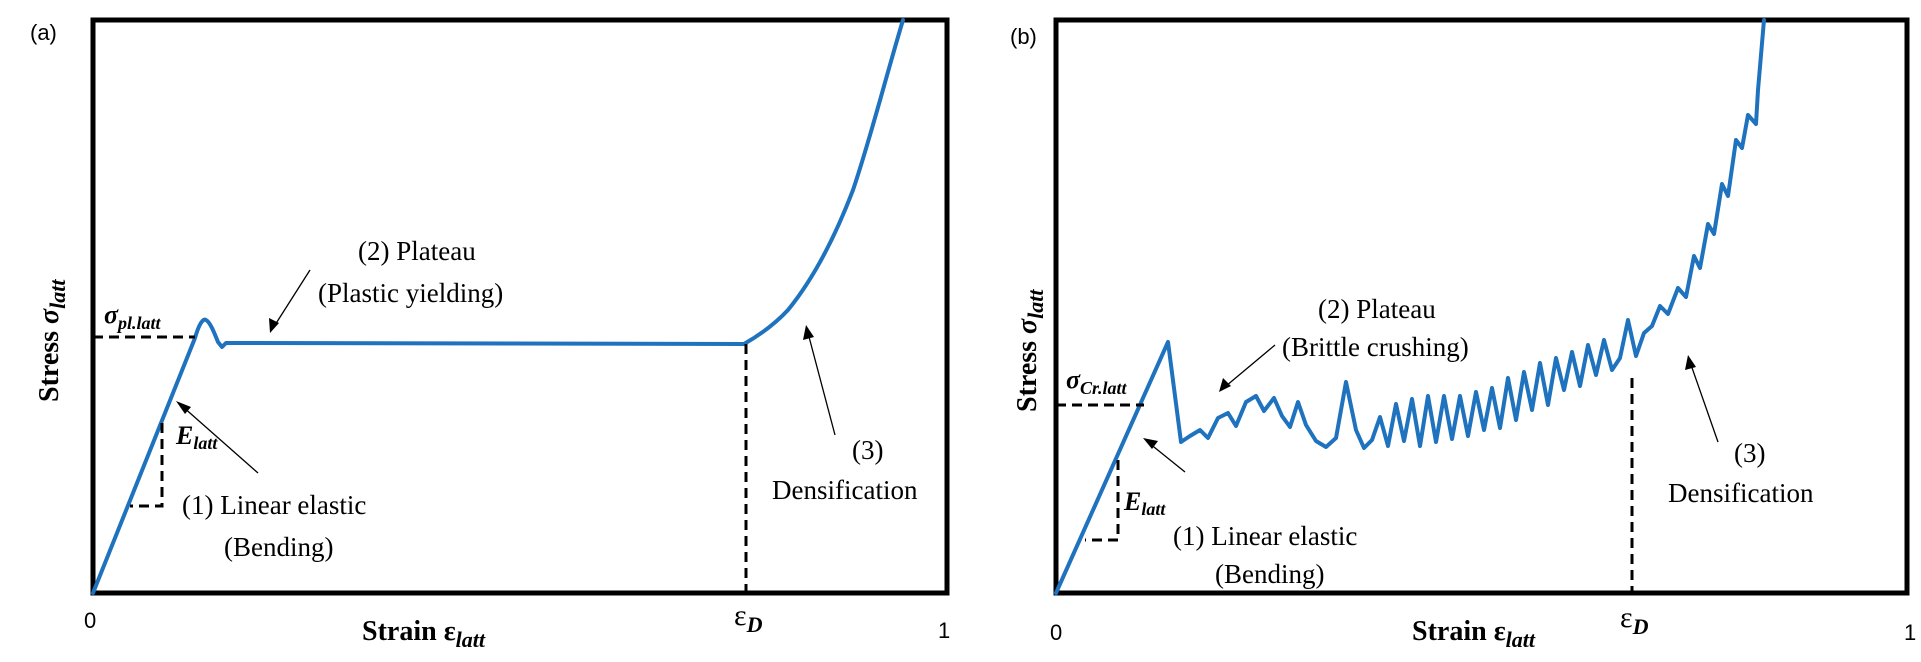 This screenshot has width=1921, height=662. I want to click on panel-label: (b), so click(1023, 36).